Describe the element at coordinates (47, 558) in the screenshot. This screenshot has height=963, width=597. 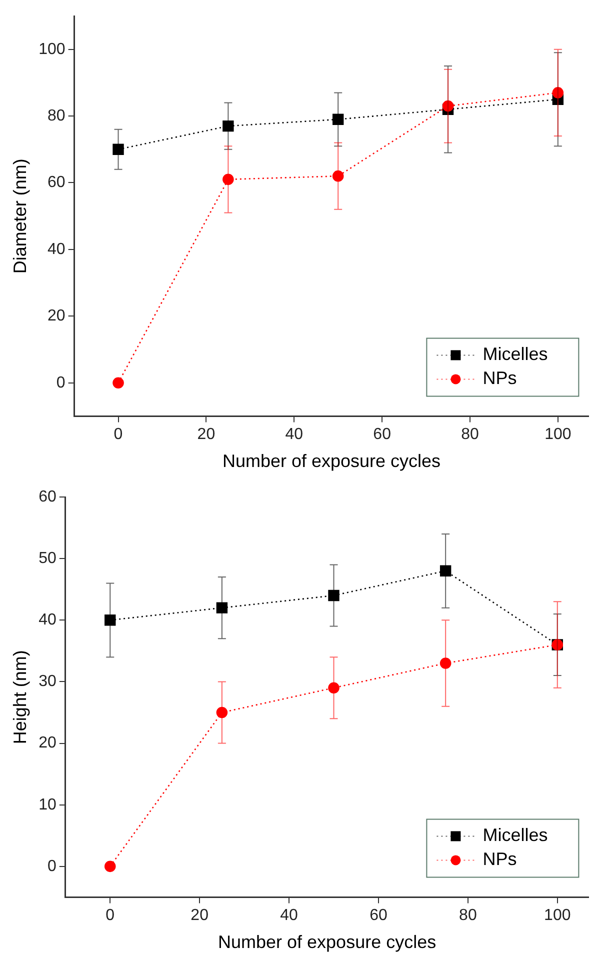
I see `y-tick-label: 50` at that location.